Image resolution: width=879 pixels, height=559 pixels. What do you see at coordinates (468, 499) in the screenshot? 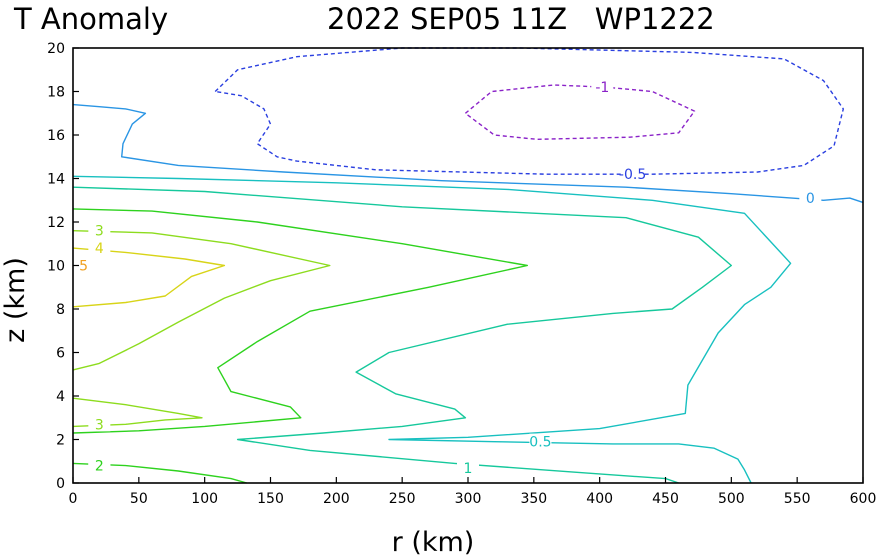
I see `x-tick-label: 300` at bounding box center [468, 499].